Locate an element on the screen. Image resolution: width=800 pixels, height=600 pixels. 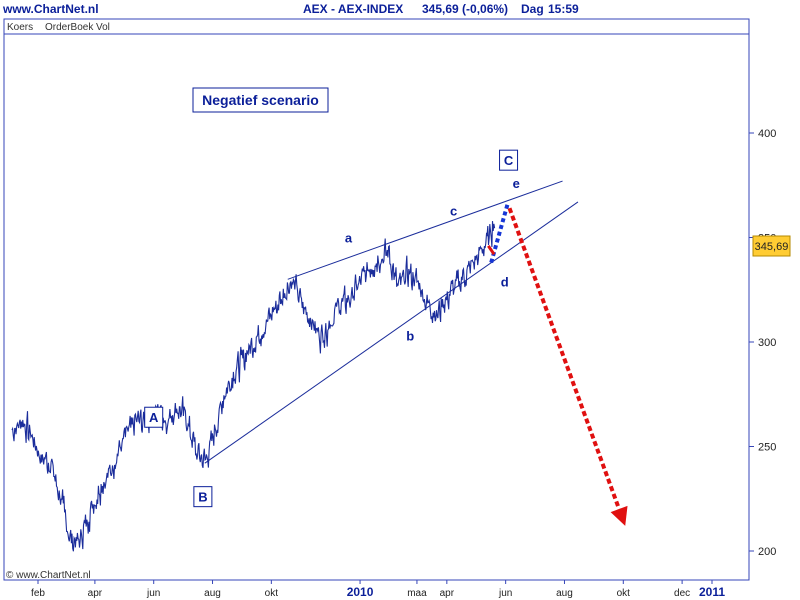
svg-text: B is located at coordinates (202, 497).